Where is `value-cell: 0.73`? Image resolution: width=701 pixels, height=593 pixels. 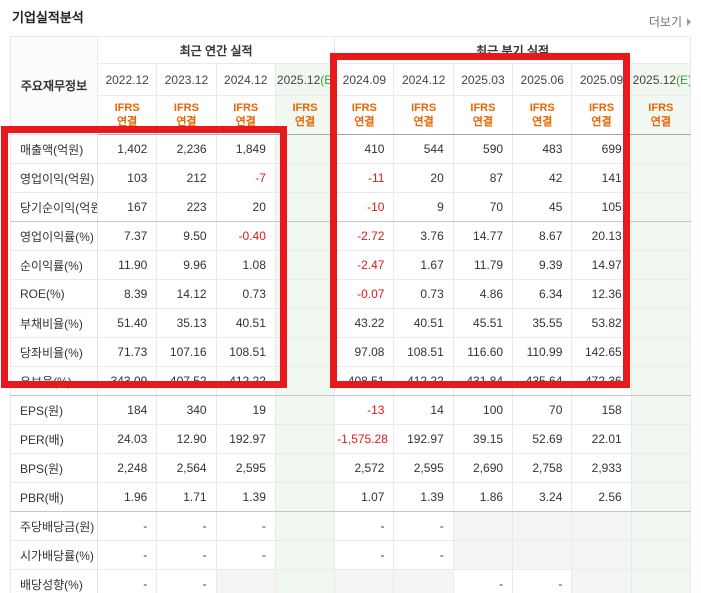
value-cell: 0.73 is located at coordinates (423, 294).